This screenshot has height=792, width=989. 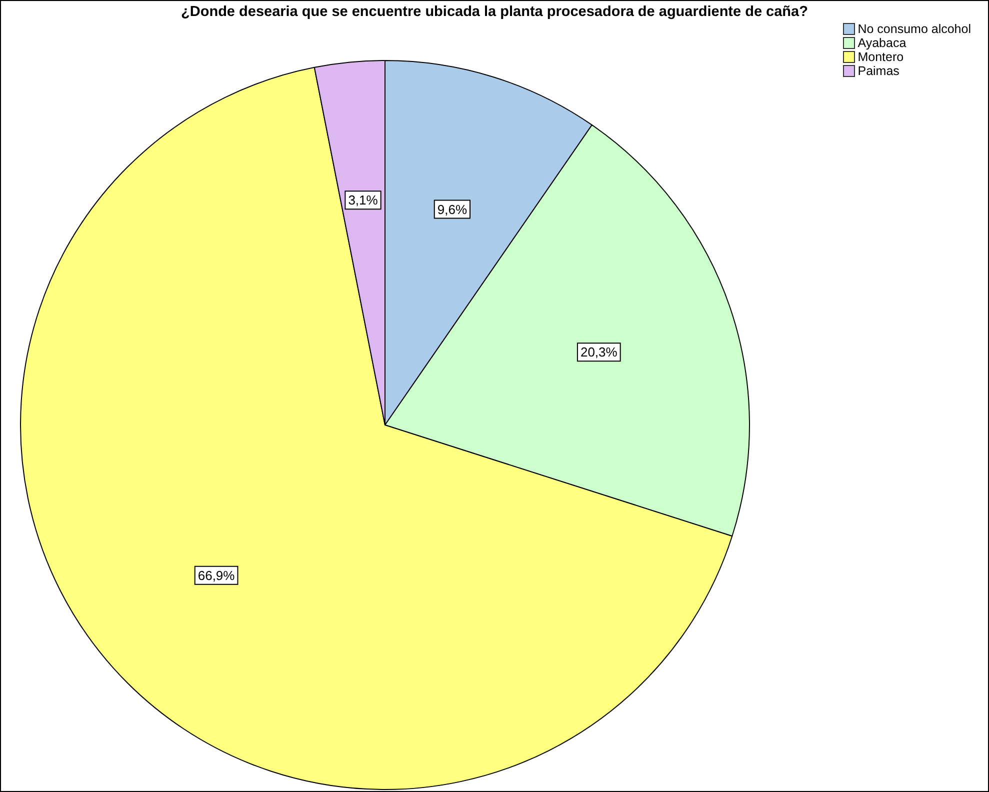 What do you see at coordinates (882, 43) in the screenshot?
I see `legend-label: Ayabaca` at bounding box center [882, 43].